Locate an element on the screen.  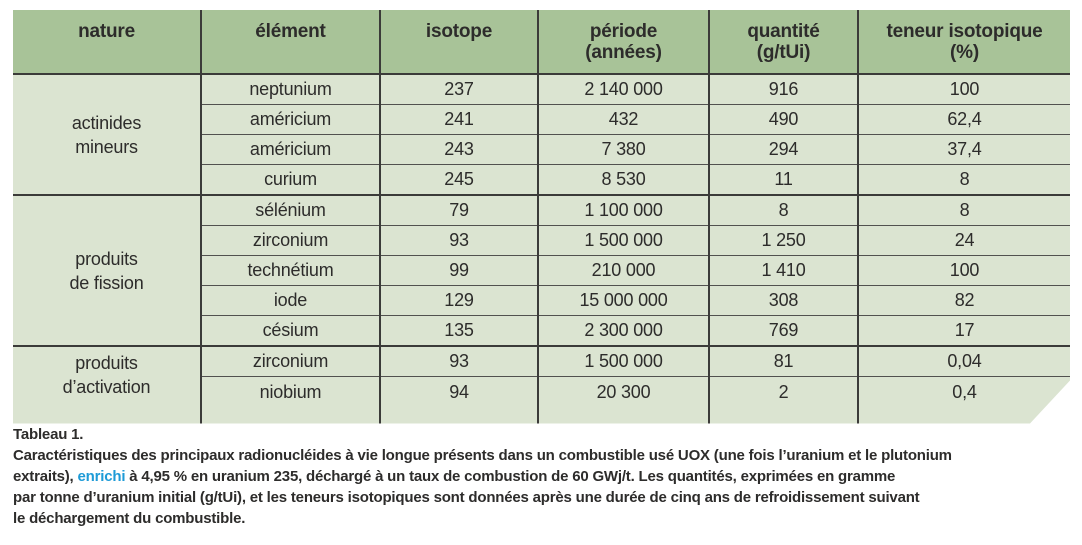
header-label: période is located at coordinates (623, 31).